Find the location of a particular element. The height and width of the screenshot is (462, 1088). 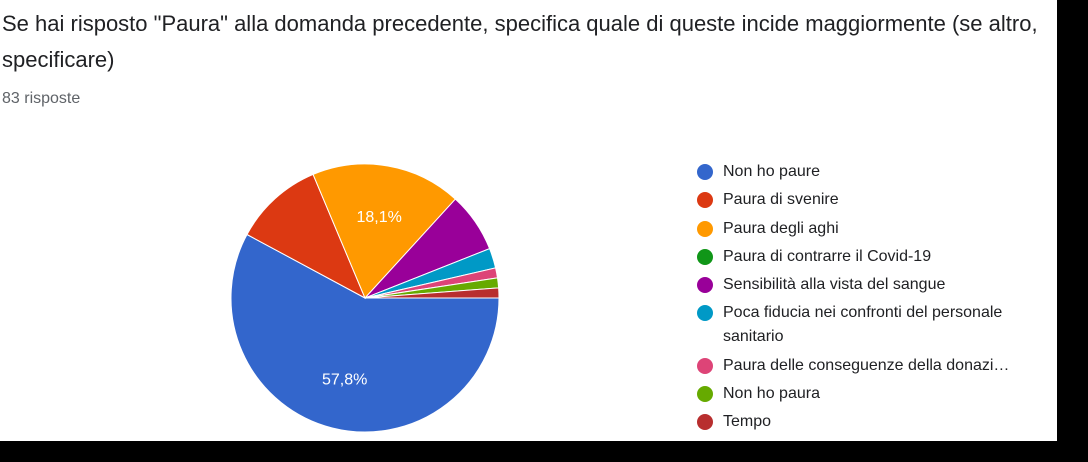

legend-item: Non ho paure is located at coordinates (874, 172).